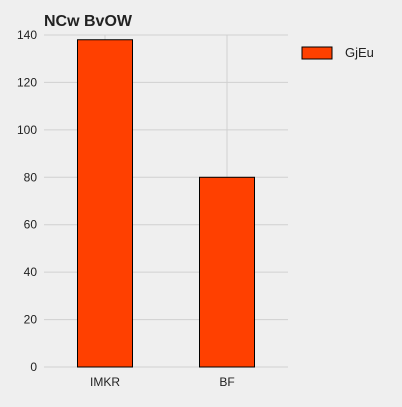 The height and width of the screenshot is (407, 402). What do you see at coordinates (31, 320) in the screenshot?
I see `y-tick-label: 20` at bounding box center [31, 320].